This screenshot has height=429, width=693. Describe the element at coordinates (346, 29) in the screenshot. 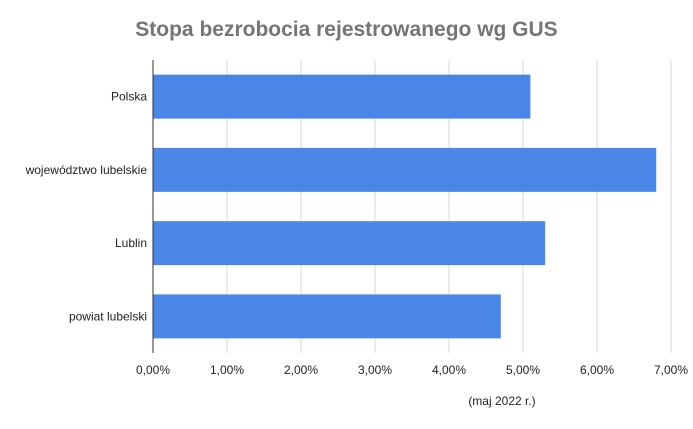

I see `chart-title: Stopa bezrobocia rejestrowanego wg GUS` at that location.